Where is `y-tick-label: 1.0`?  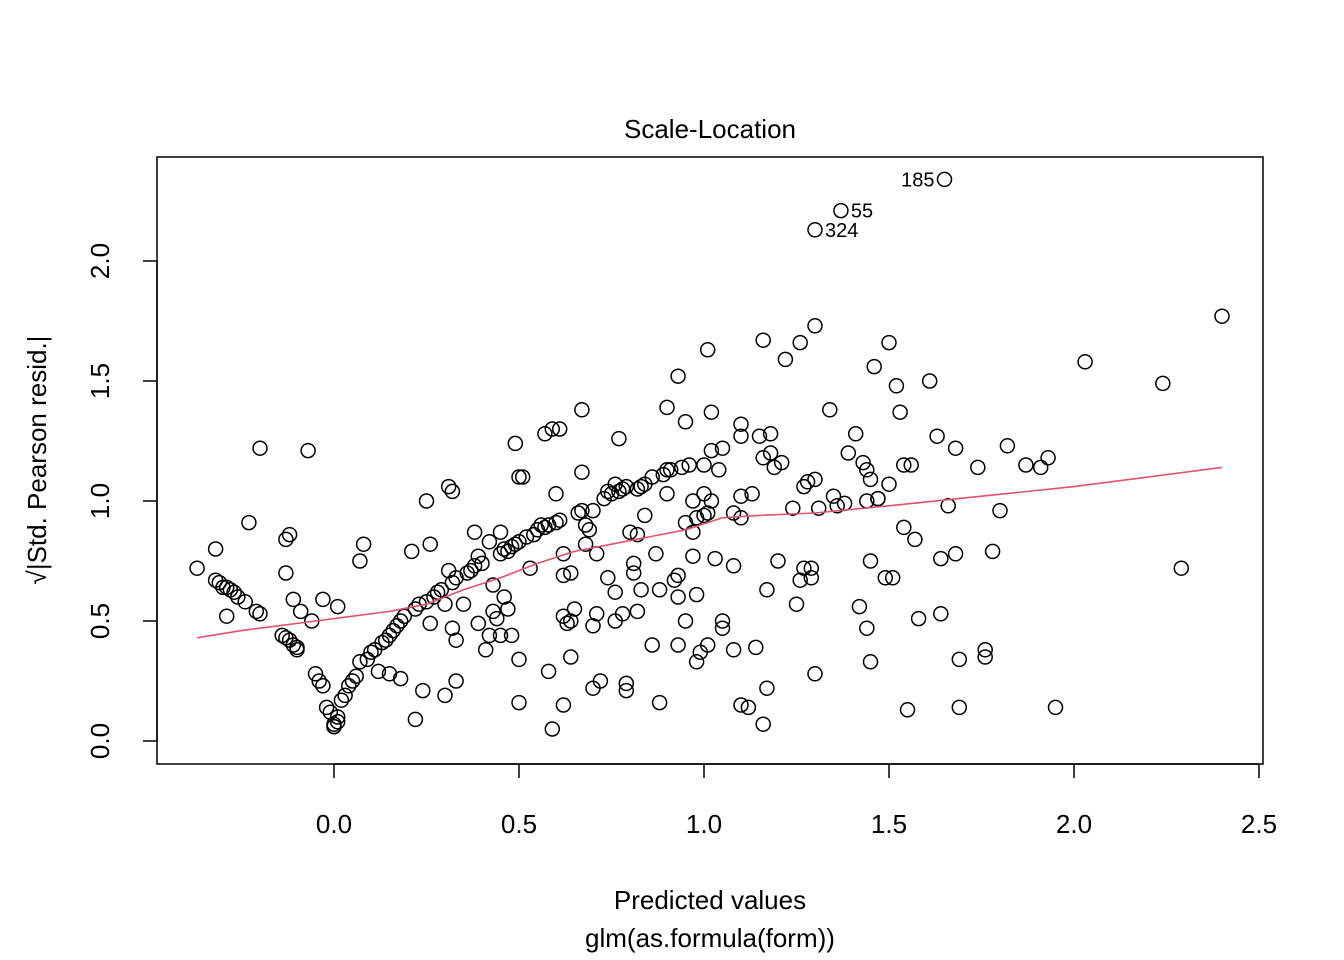 y-tick-label: 1.0 is located at coordinates (100, 501).